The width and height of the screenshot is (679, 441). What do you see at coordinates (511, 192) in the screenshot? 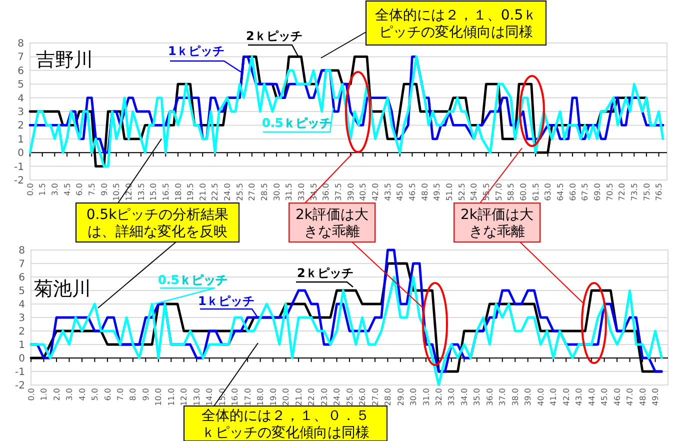
I see `x-tick-label: 58.5` at bounding box center [511, 192].